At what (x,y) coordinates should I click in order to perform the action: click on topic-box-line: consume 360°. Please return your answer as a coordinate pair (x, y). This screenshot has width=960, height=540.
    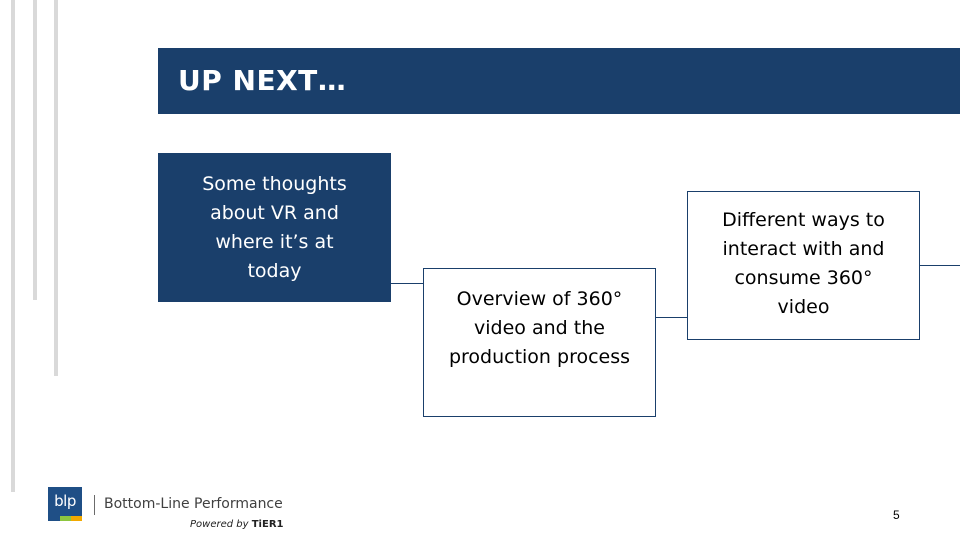
    Looking at the image, I should click on (803, 278).